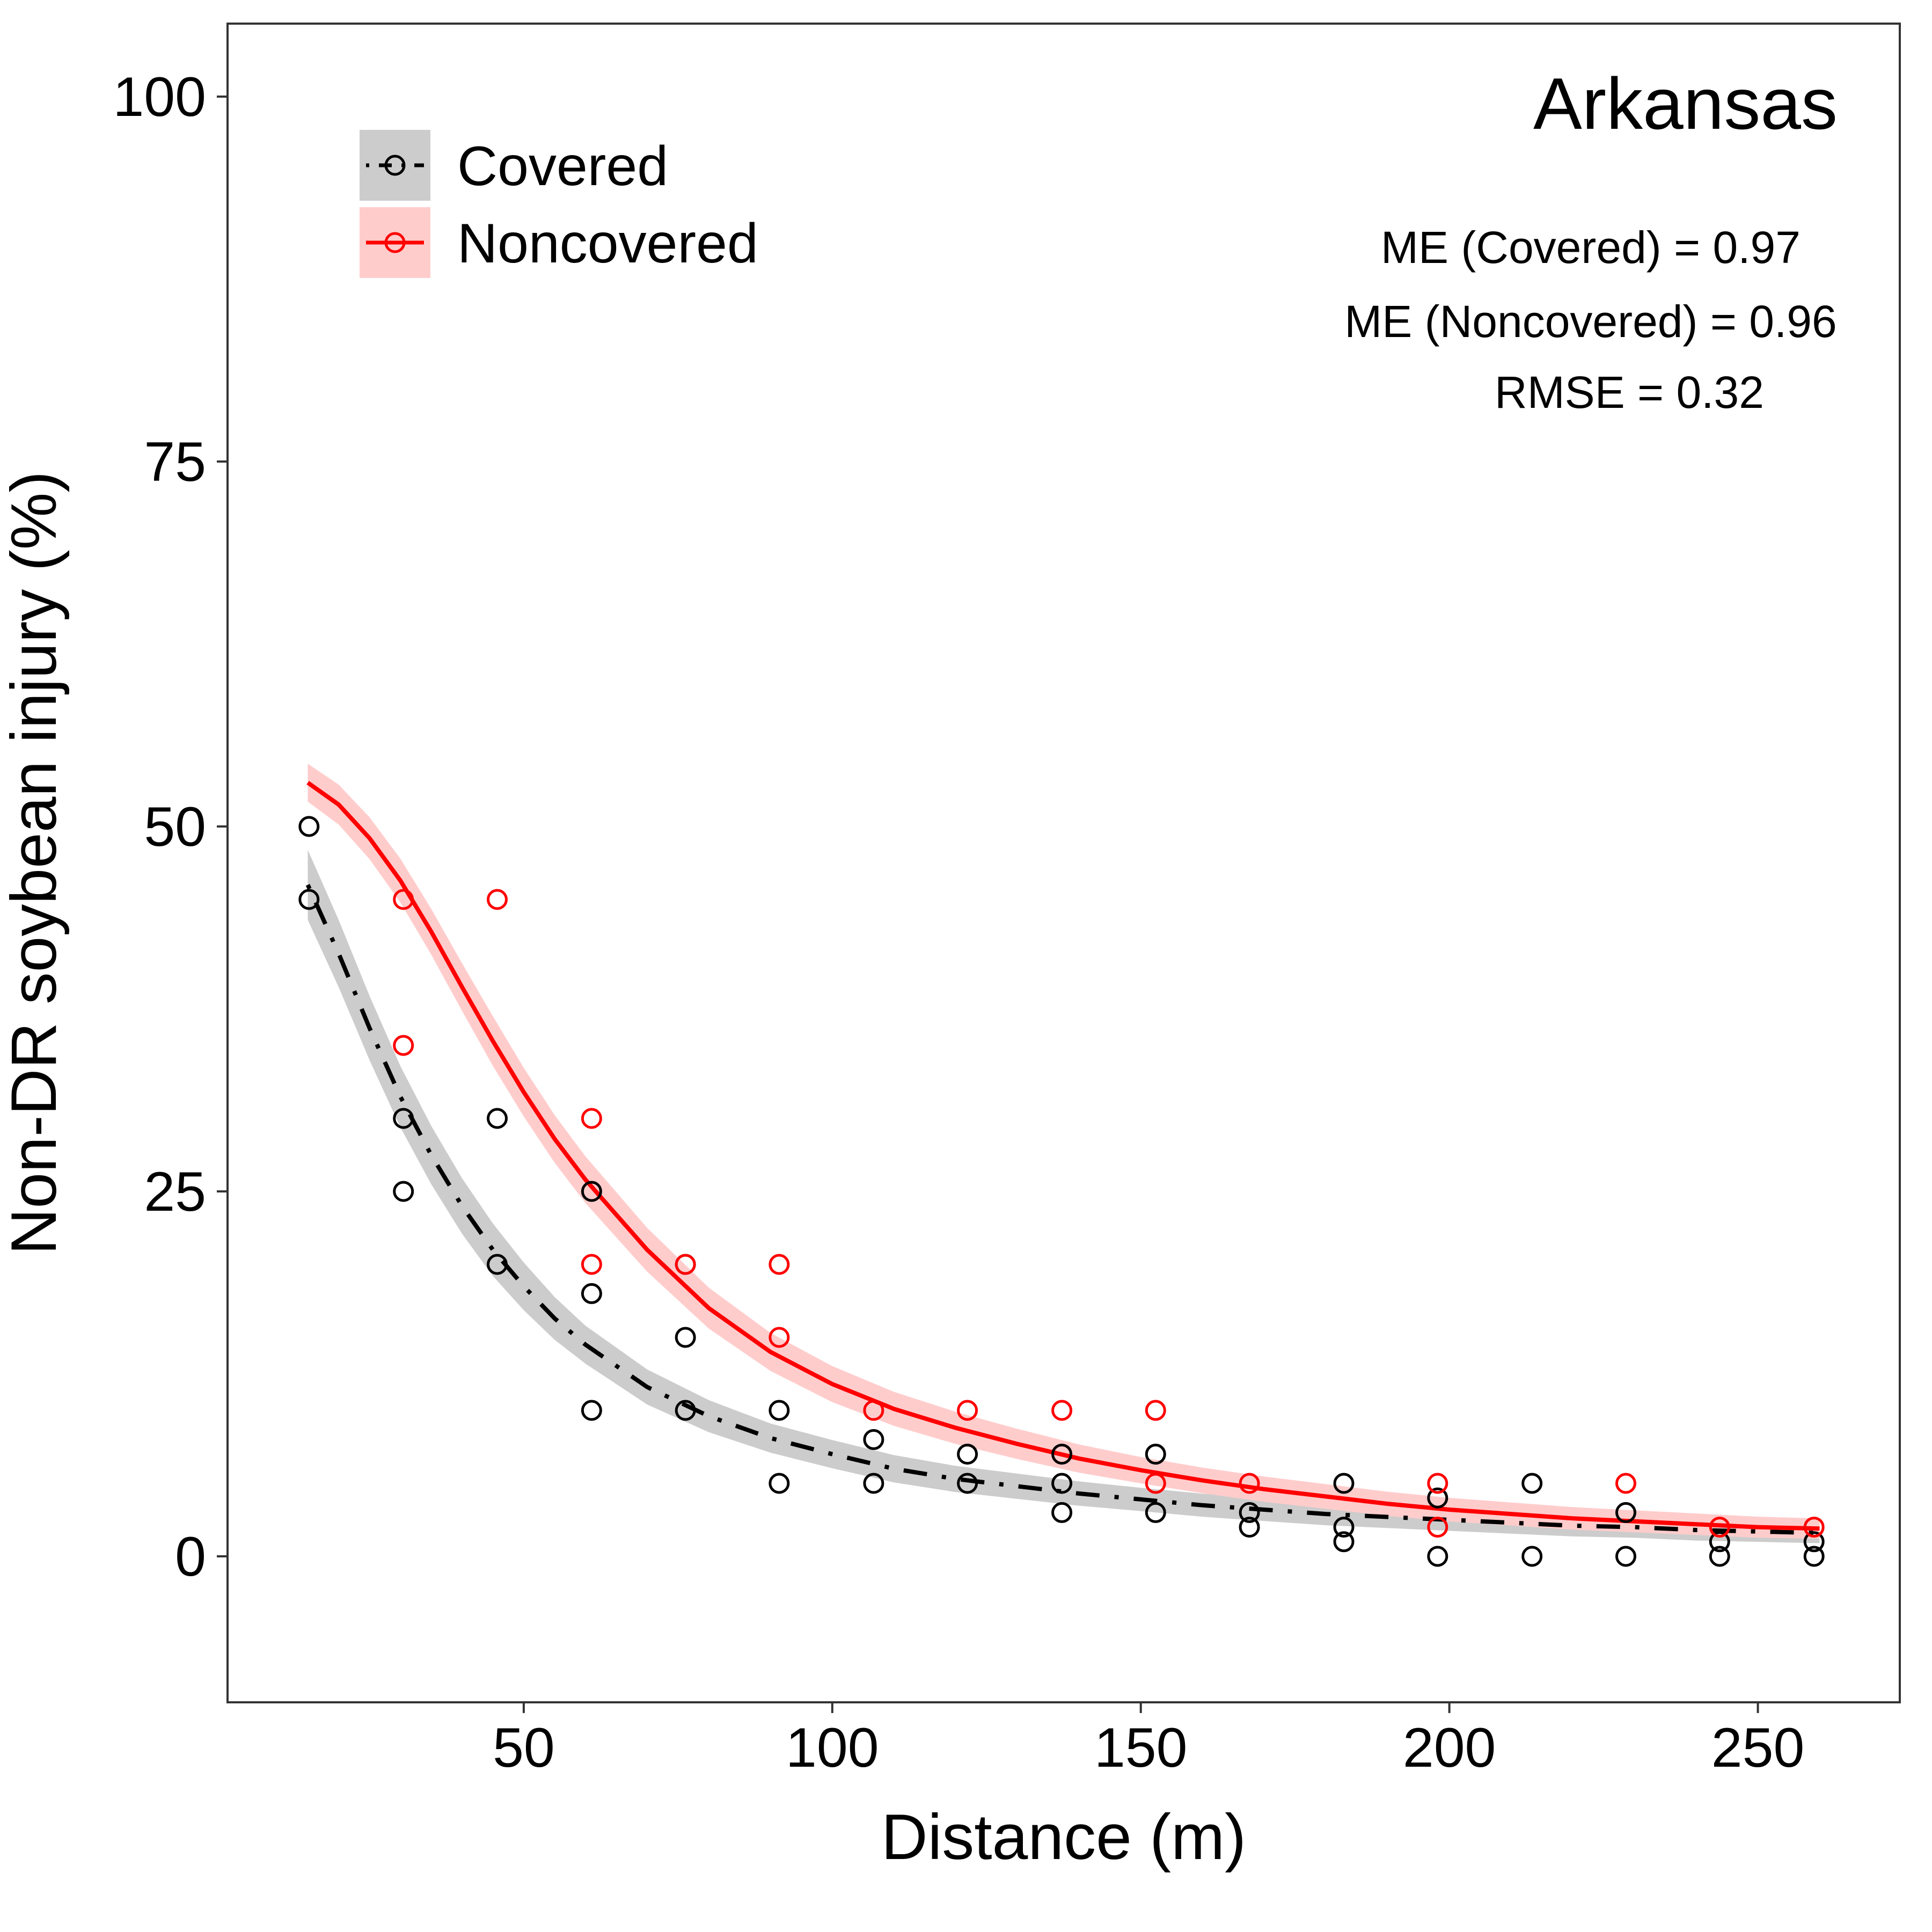 Image resolution: width=1932 pixels, height=1932 pixels. What do you see at coordinates (1685, 103) in the screenshot?
I see `chart-title: Arkansas` at bounding box center [1685, 103].